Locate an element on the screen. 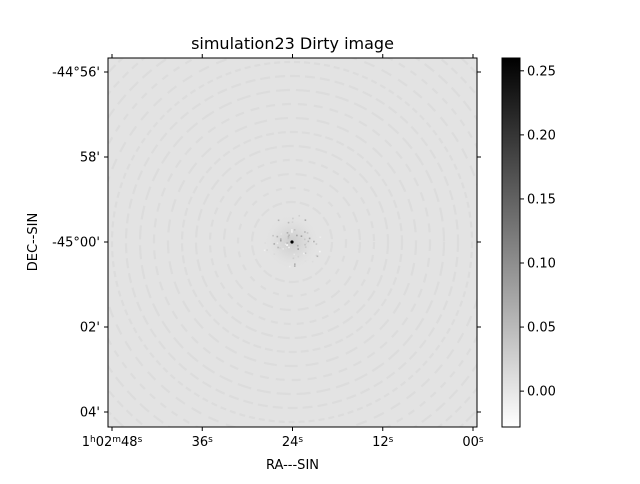  colorbar-tick-label: 0.00 is located at coordinates (541, 392).